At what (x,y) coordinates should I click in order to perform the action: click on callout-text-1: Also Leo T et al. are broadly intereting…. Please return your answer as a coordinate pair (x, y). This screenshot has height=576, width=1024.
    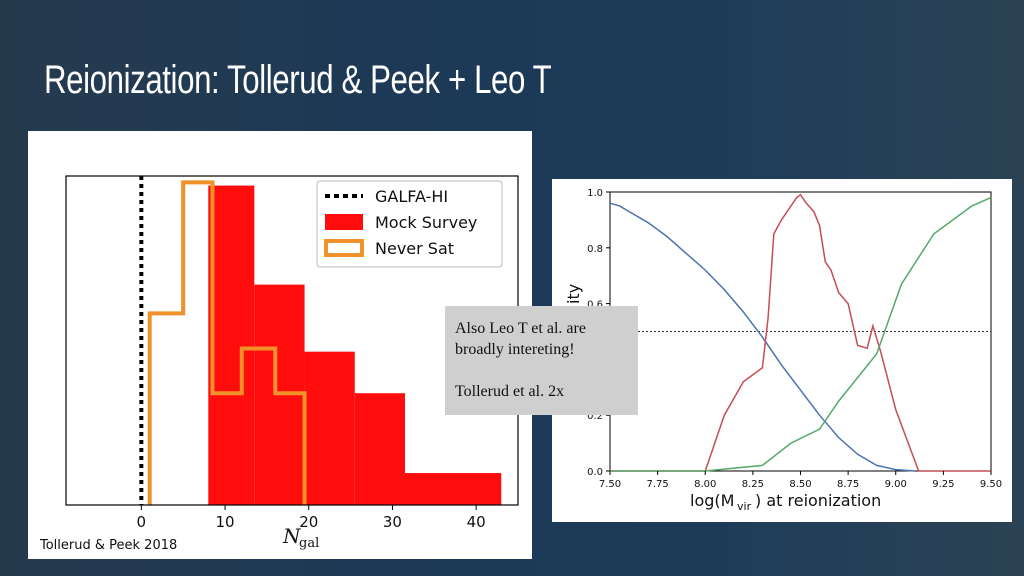
    Looking at the image, I should click on (520, 339).